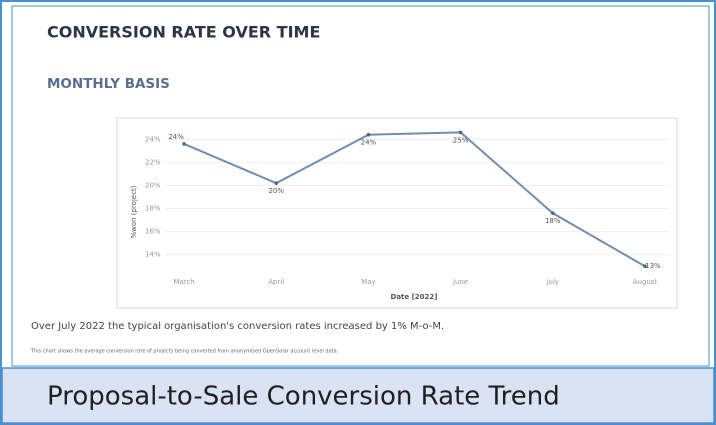 Image resolution: width=716 pixels, height=425 pixels. What do you see at coordinates (645, 282) in the screenshot?
I see `x-tick-label: August` at bounding box center [645, 282].